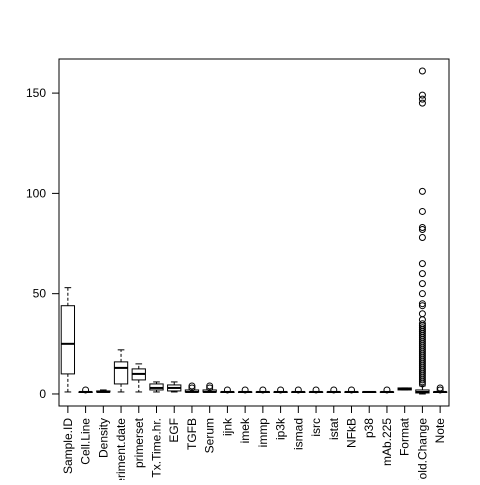 This screenshot has height=485, width=480. What do you see at coordinates (369, 391) in the screenshot?
I see `box-p38` at bounding box center [369, 391].